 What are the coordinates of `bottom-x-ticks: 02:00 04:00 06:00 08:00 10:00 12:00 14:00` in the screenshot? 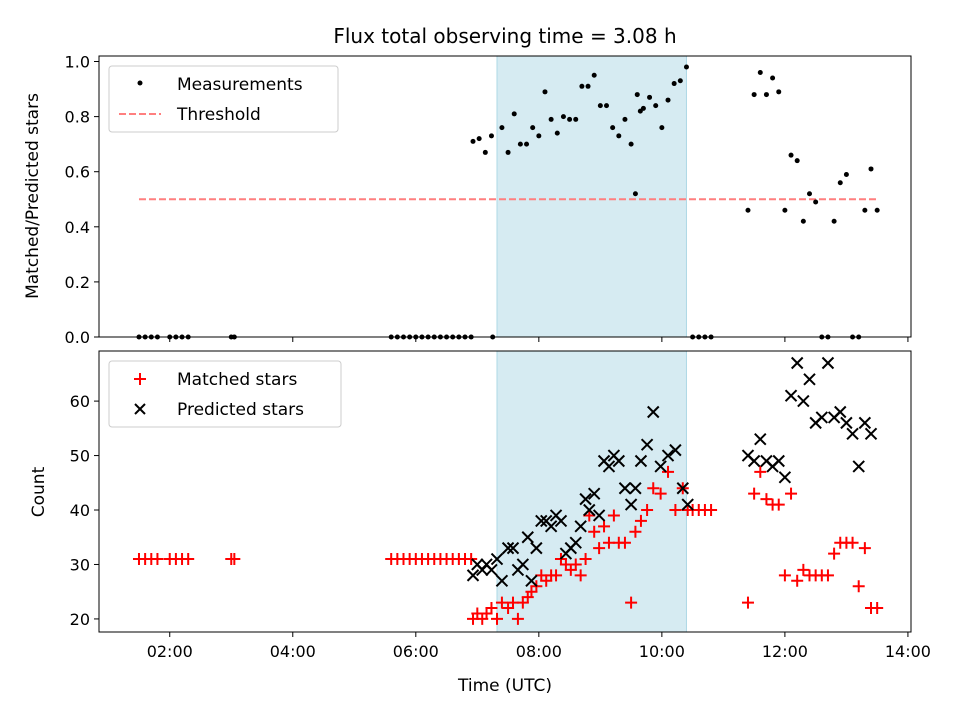 It's located at (539, 646).